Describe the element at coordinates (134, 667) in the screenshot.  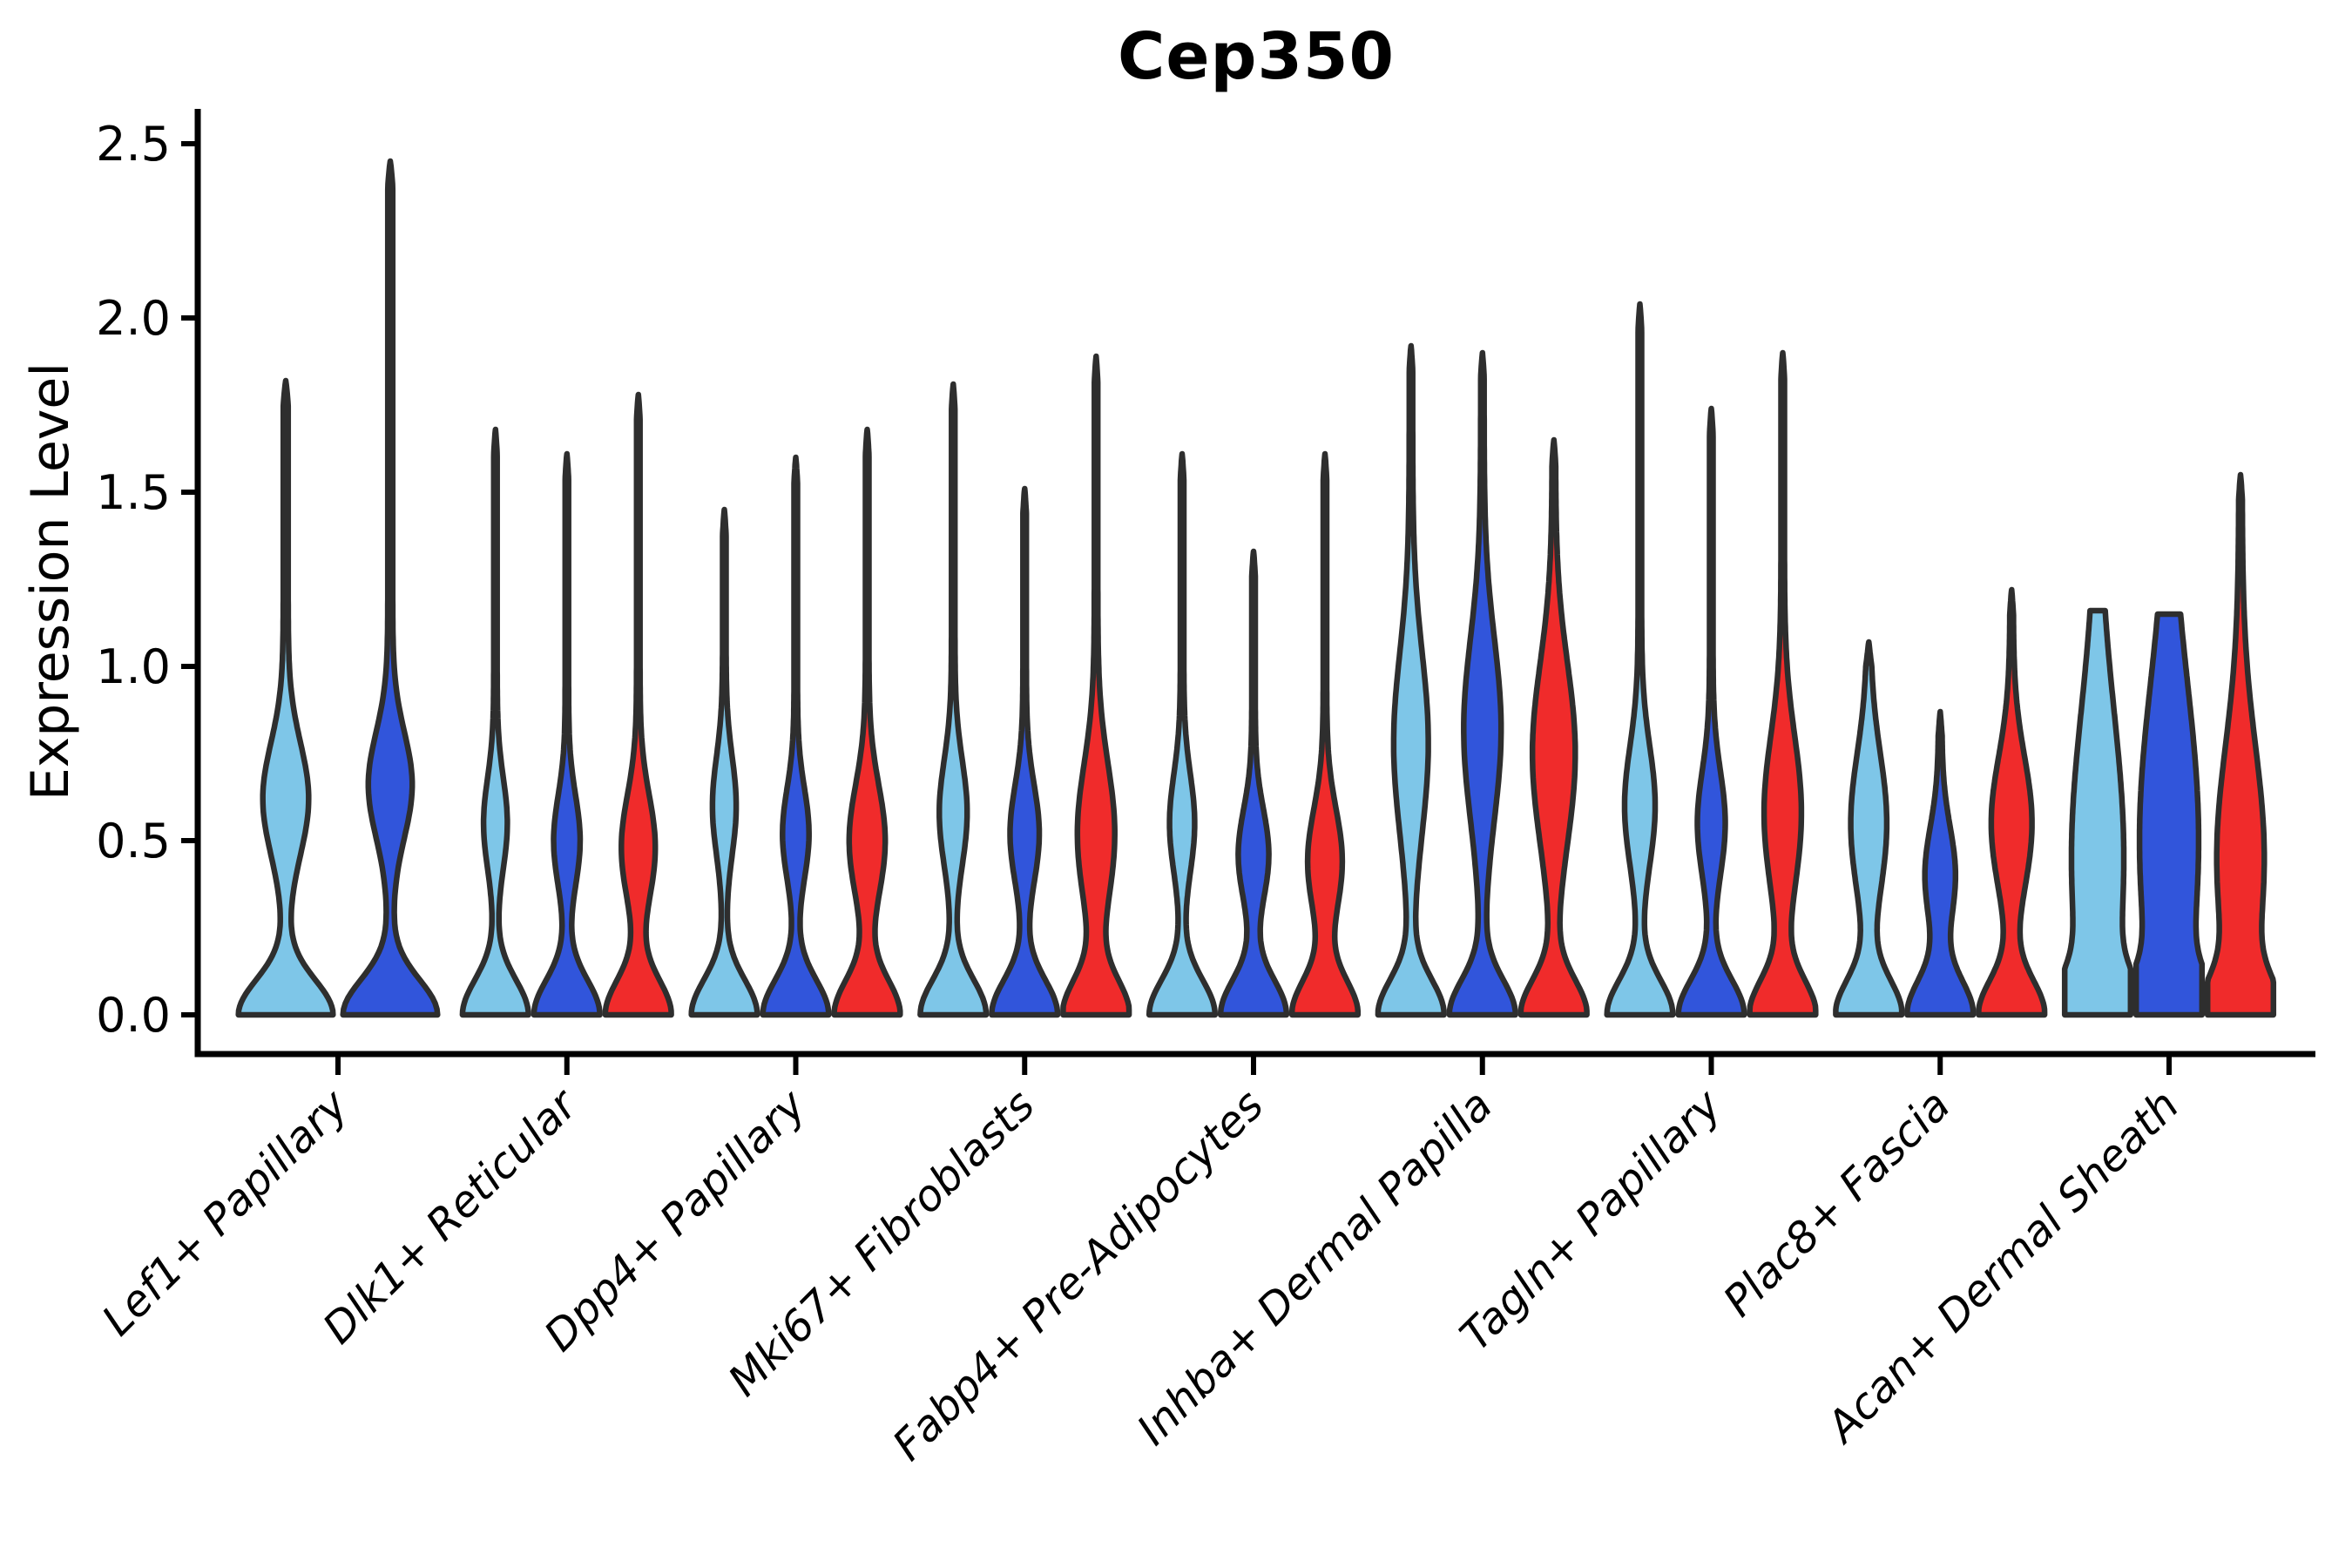
I see `y-tick-label: 1.0` at that location.